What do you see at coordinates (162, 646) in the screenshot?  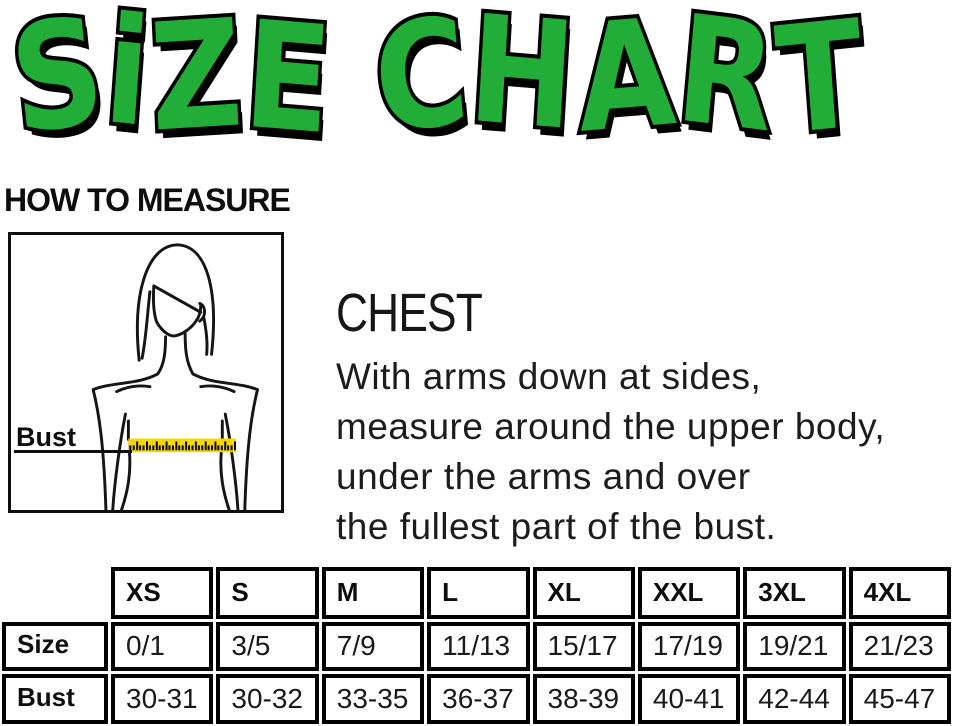 I see `size-value-xs: 0/1` at bounding box center [162, 646].